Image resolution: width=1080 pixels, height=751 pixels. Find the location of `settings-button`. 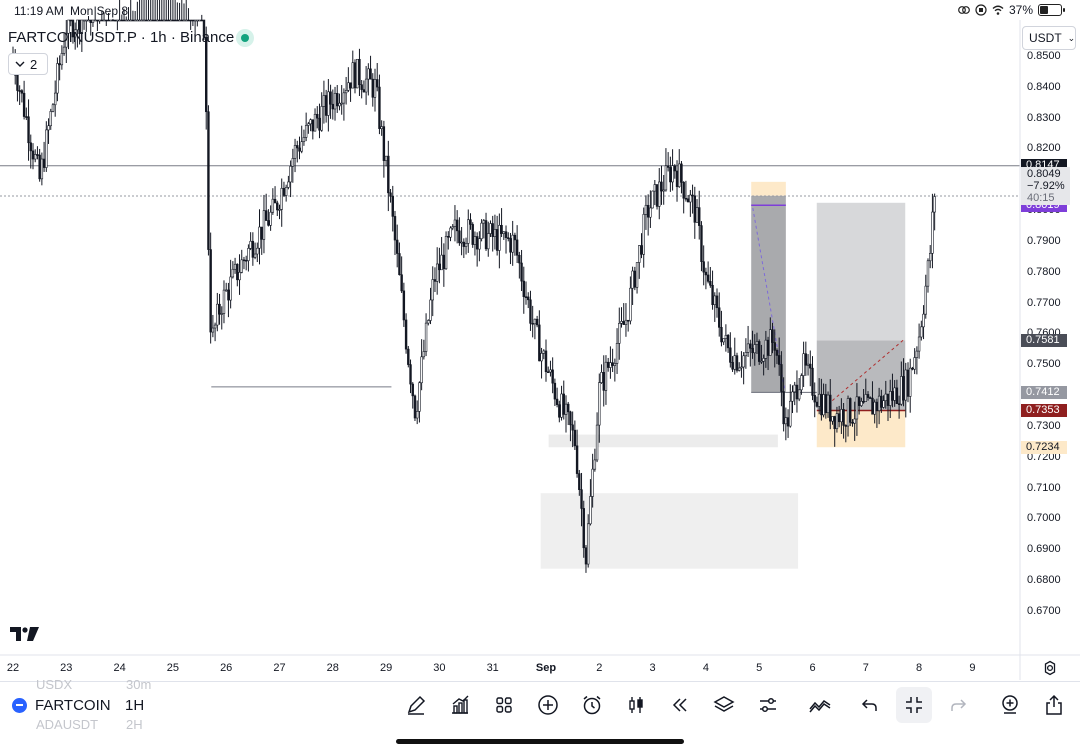

settings-button is located at coordinates (768, 705).